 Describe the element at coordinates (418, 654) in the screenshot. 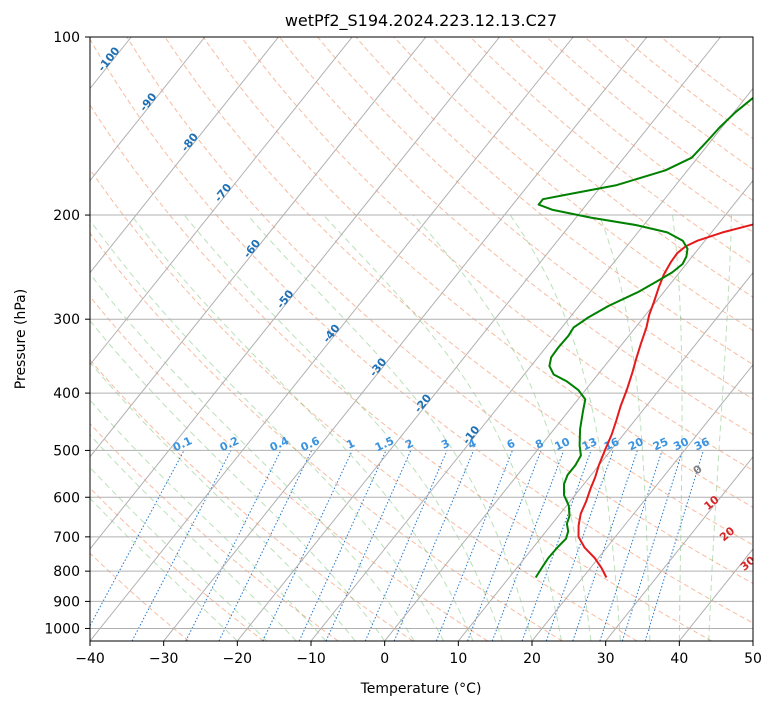

I see `x-axis: −40 −30 −20 −10 0 10 20 30 40 50` at that location.